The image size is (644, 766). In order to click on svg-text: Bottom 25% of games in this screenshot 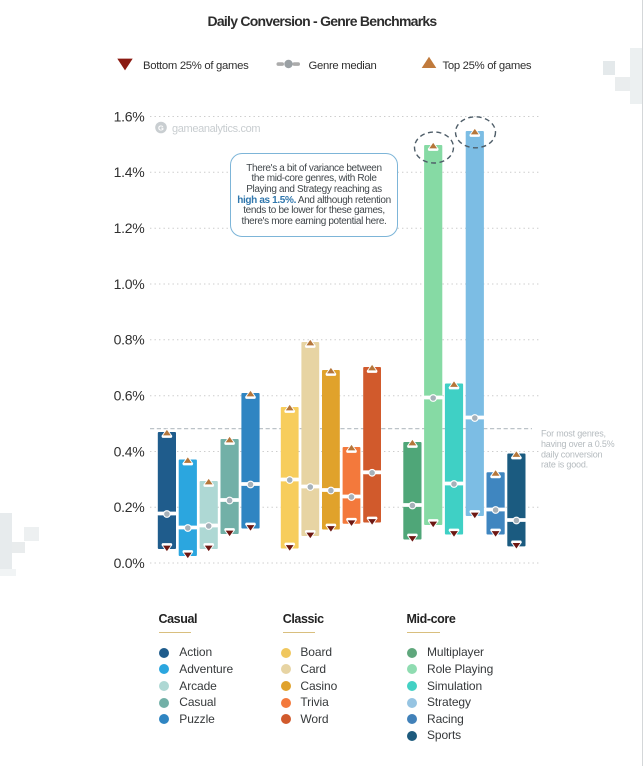, I will do `click(196, 66)`.